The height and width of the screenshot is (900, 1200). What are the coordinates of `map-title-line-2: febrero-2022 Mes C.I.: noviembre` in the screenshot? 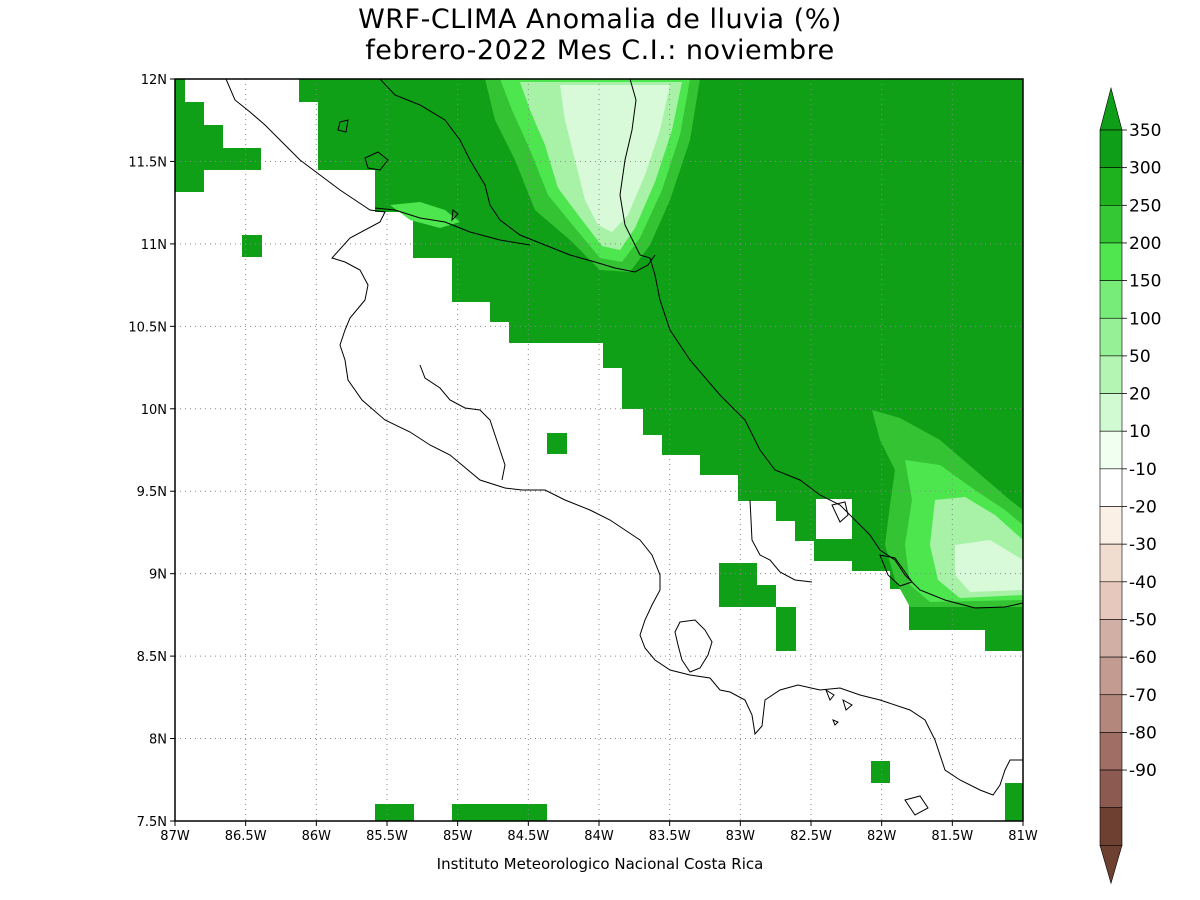 It's located at (600, 50).